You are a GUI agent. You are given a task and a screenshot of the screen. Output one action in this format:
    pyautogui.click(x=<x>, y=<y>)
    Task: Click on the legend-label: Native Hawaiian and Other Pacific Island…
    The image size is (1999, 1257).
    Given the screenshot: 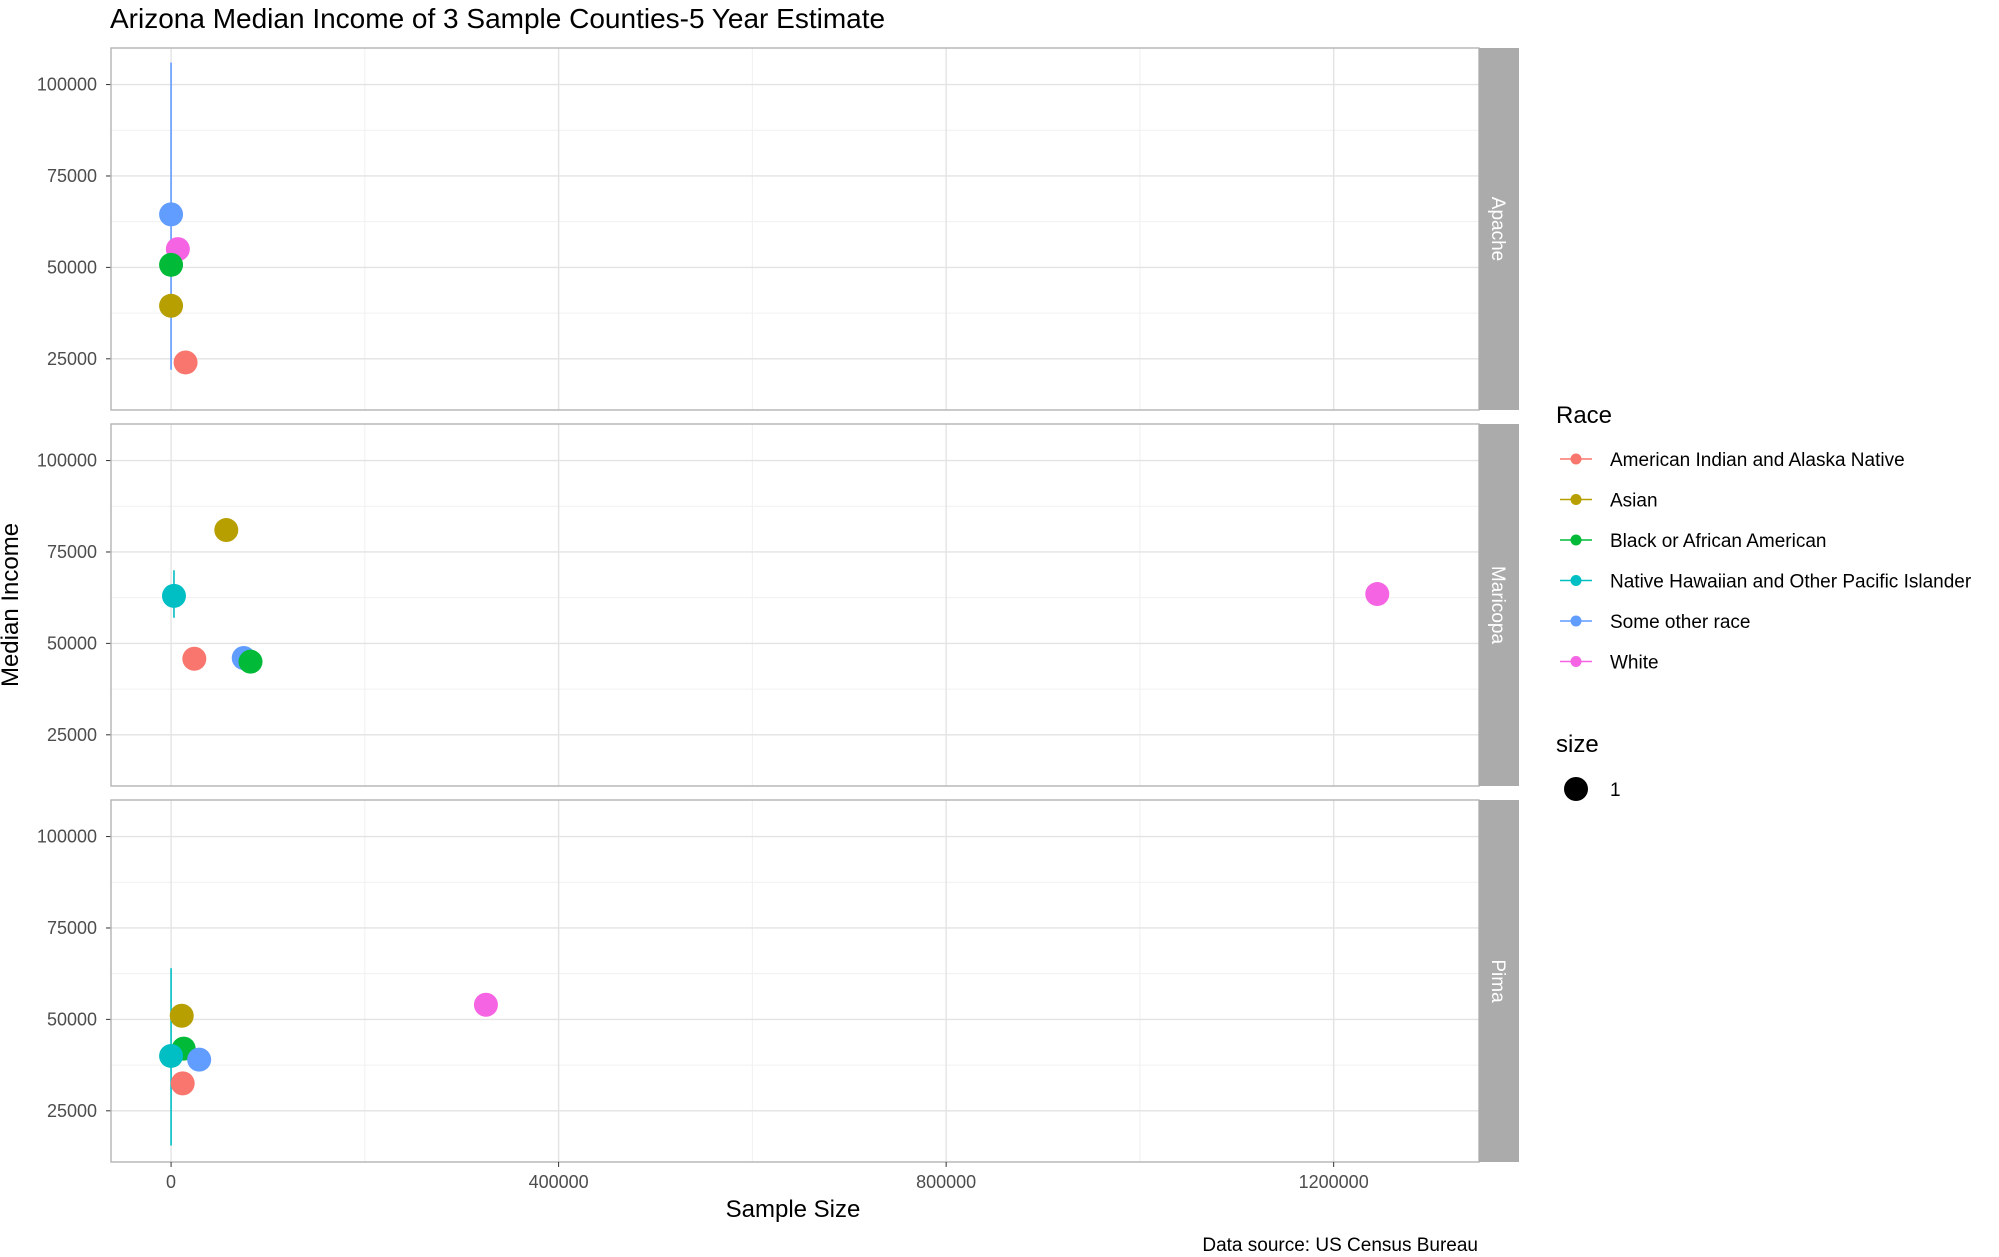 What is the action you would take?
    pyautogui.click(x=1791, y=582)
    